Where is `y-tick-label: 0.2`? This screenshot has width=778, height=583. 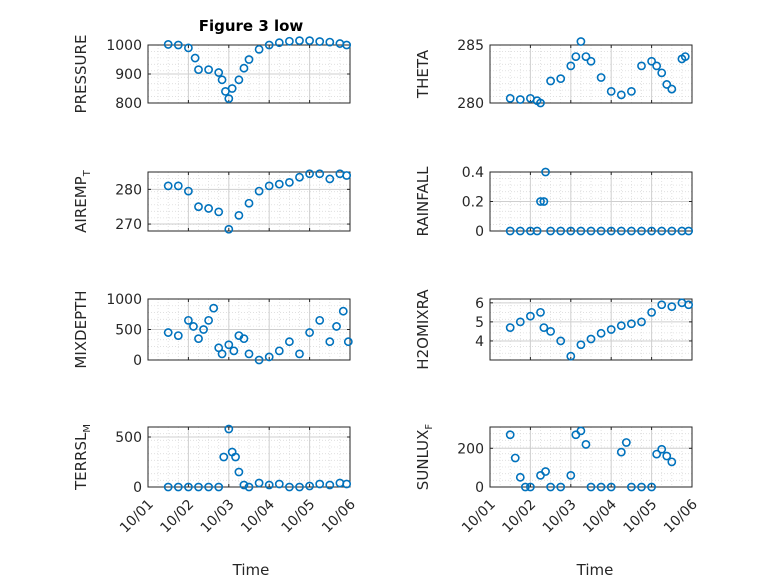 y-tick-label: 0.2 is located at coordinates (473, 203).